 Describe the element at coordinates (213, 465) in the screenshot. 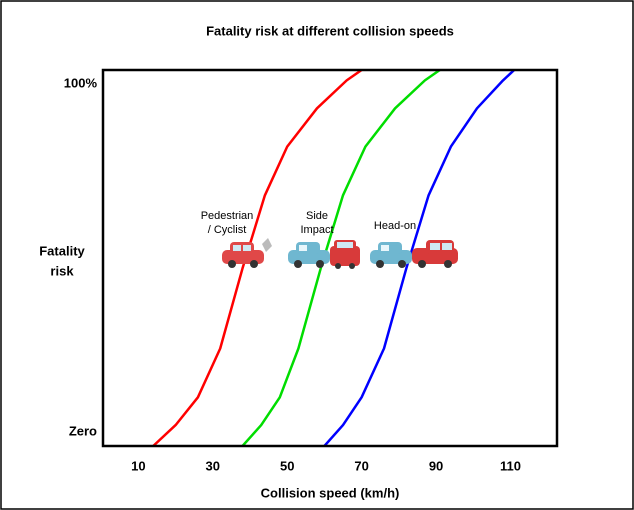

I see `x-tick-label: 30` at that location.